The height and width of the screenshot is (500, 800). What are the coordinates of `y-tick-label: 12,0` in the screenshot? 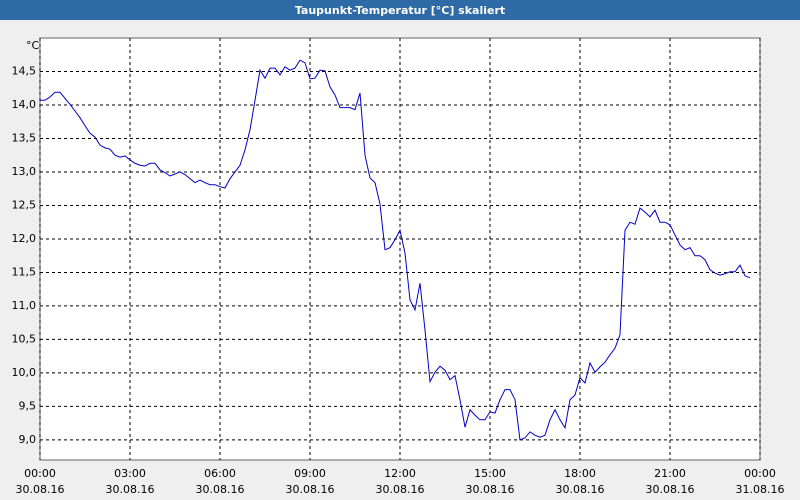 It's located at (24, 238).